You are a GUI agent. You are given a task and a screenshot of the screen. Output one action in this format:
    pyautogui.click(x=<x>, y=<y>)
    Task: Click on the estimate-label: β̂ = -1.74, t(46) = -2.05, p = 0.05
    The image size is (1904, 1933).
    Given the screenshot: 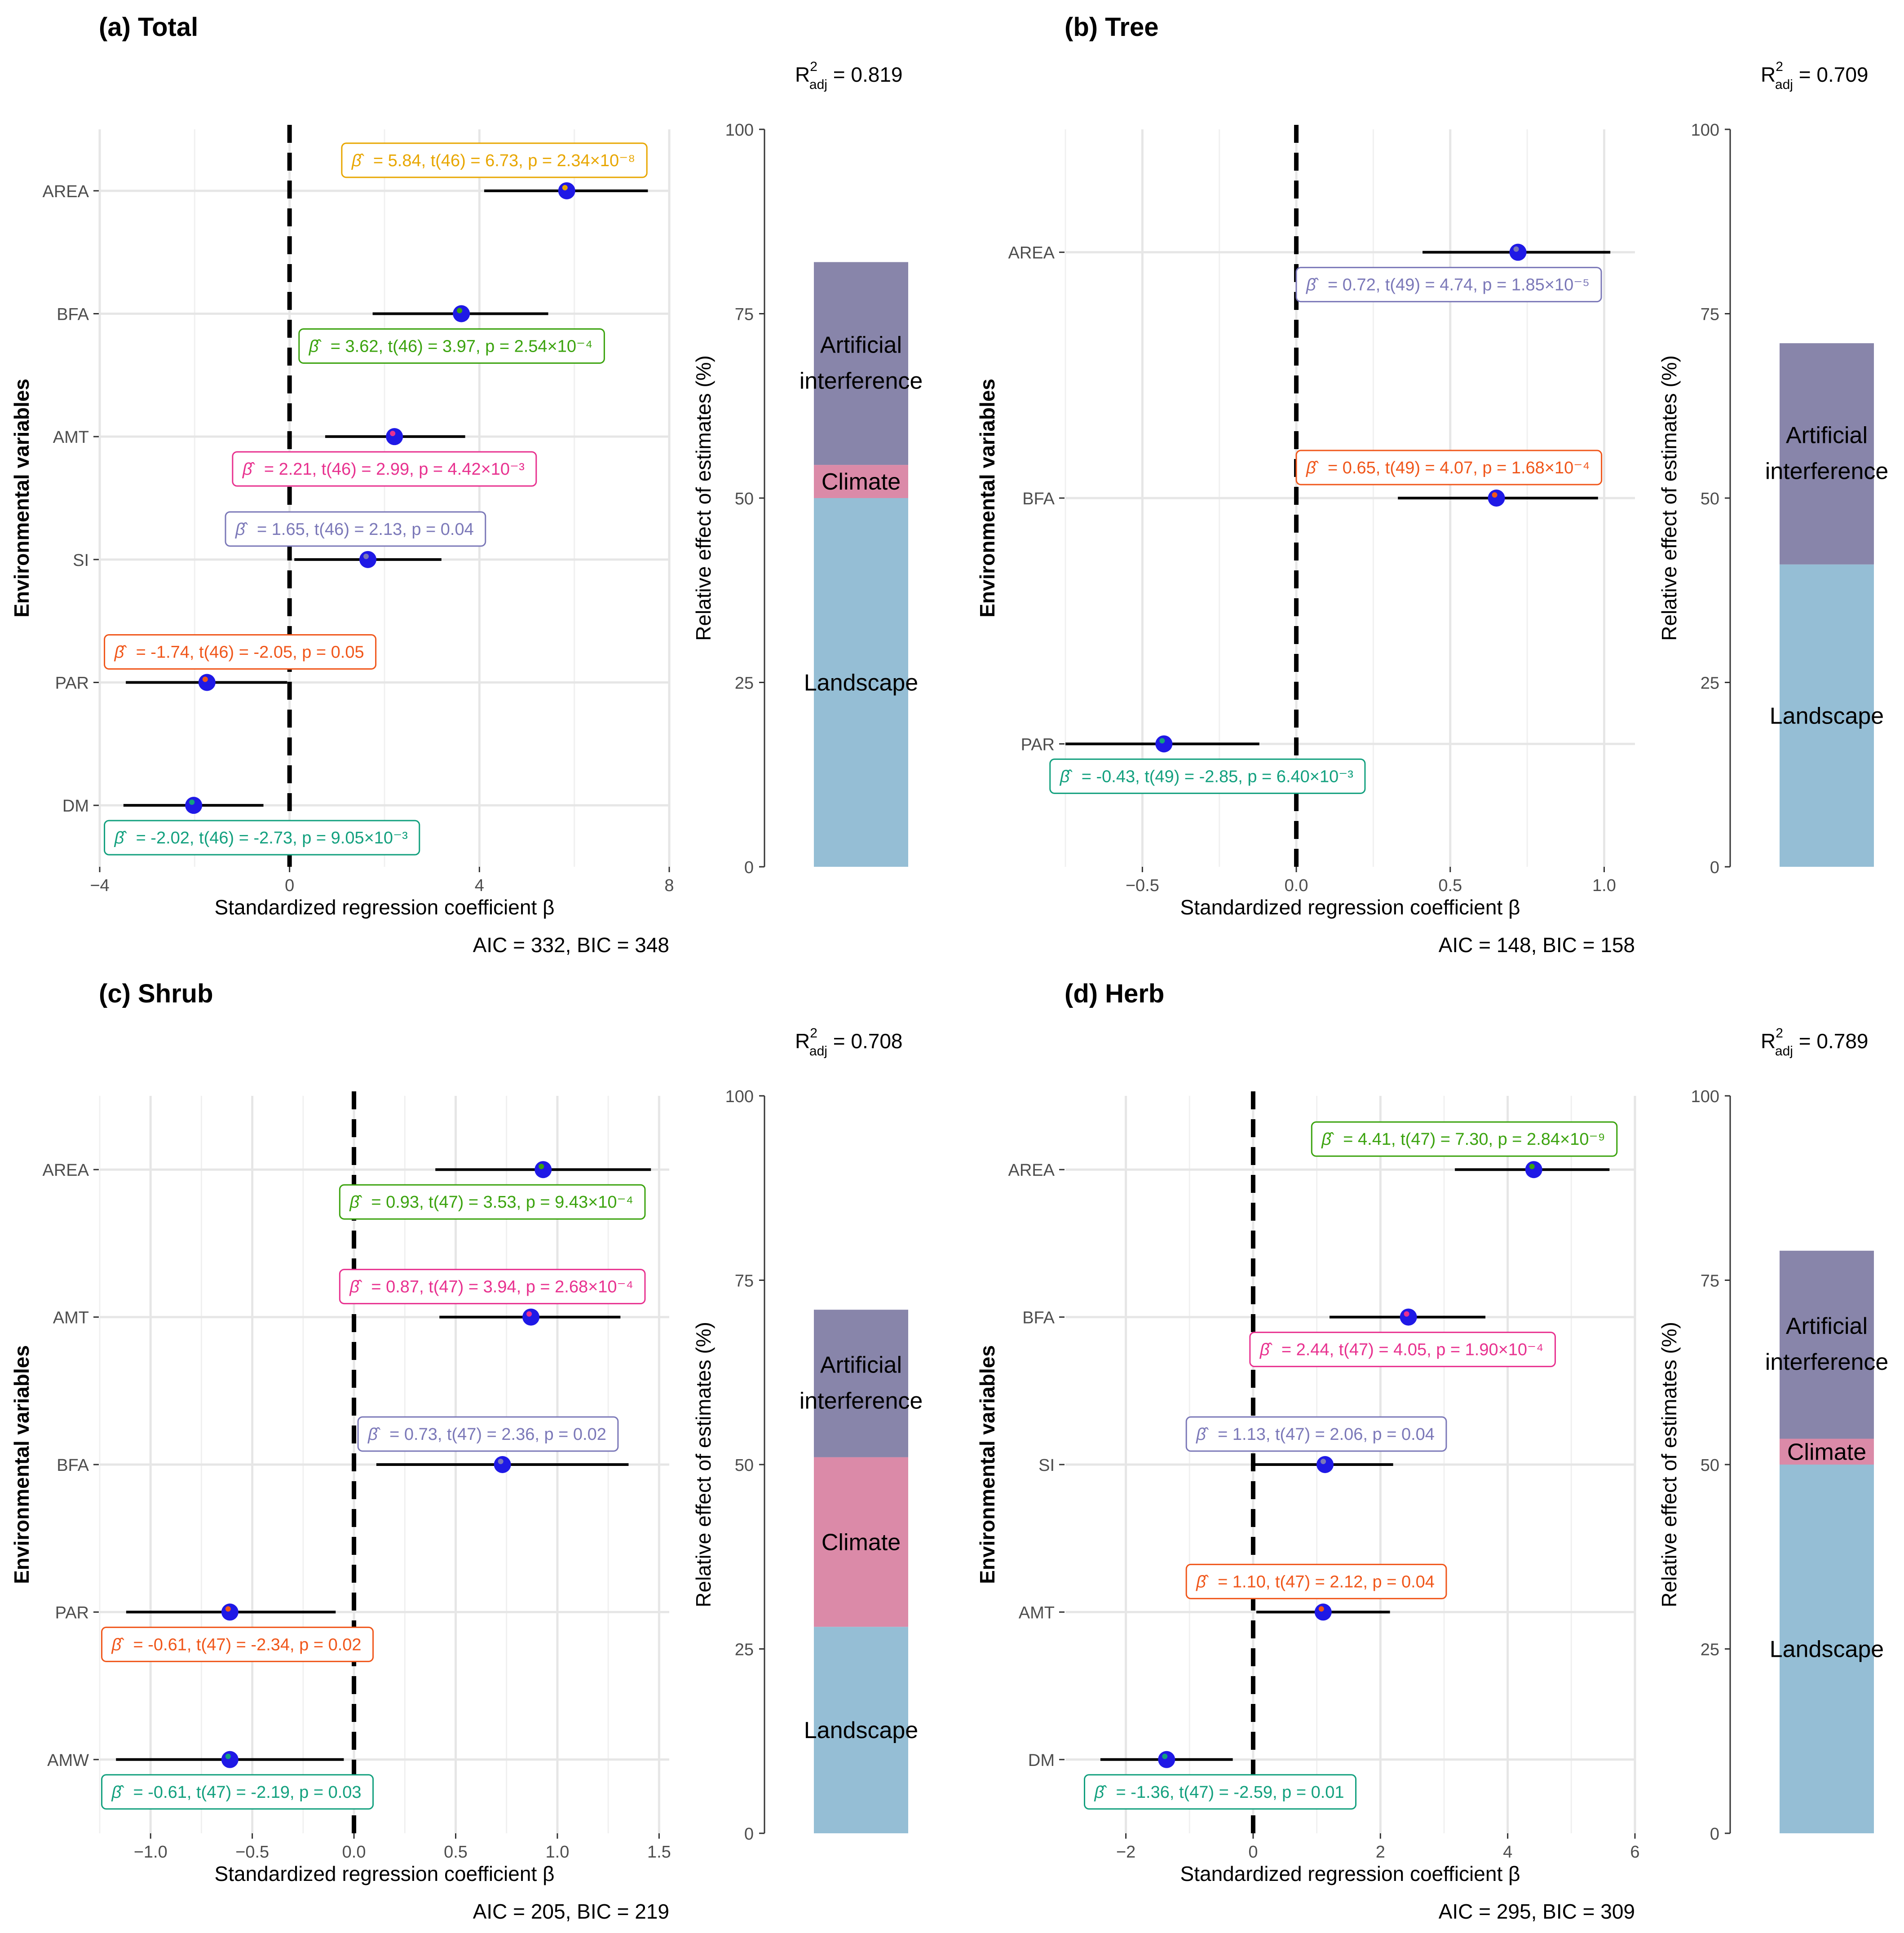 What is the action you would take?
    pyautogui.click(x=240, y=652)
    